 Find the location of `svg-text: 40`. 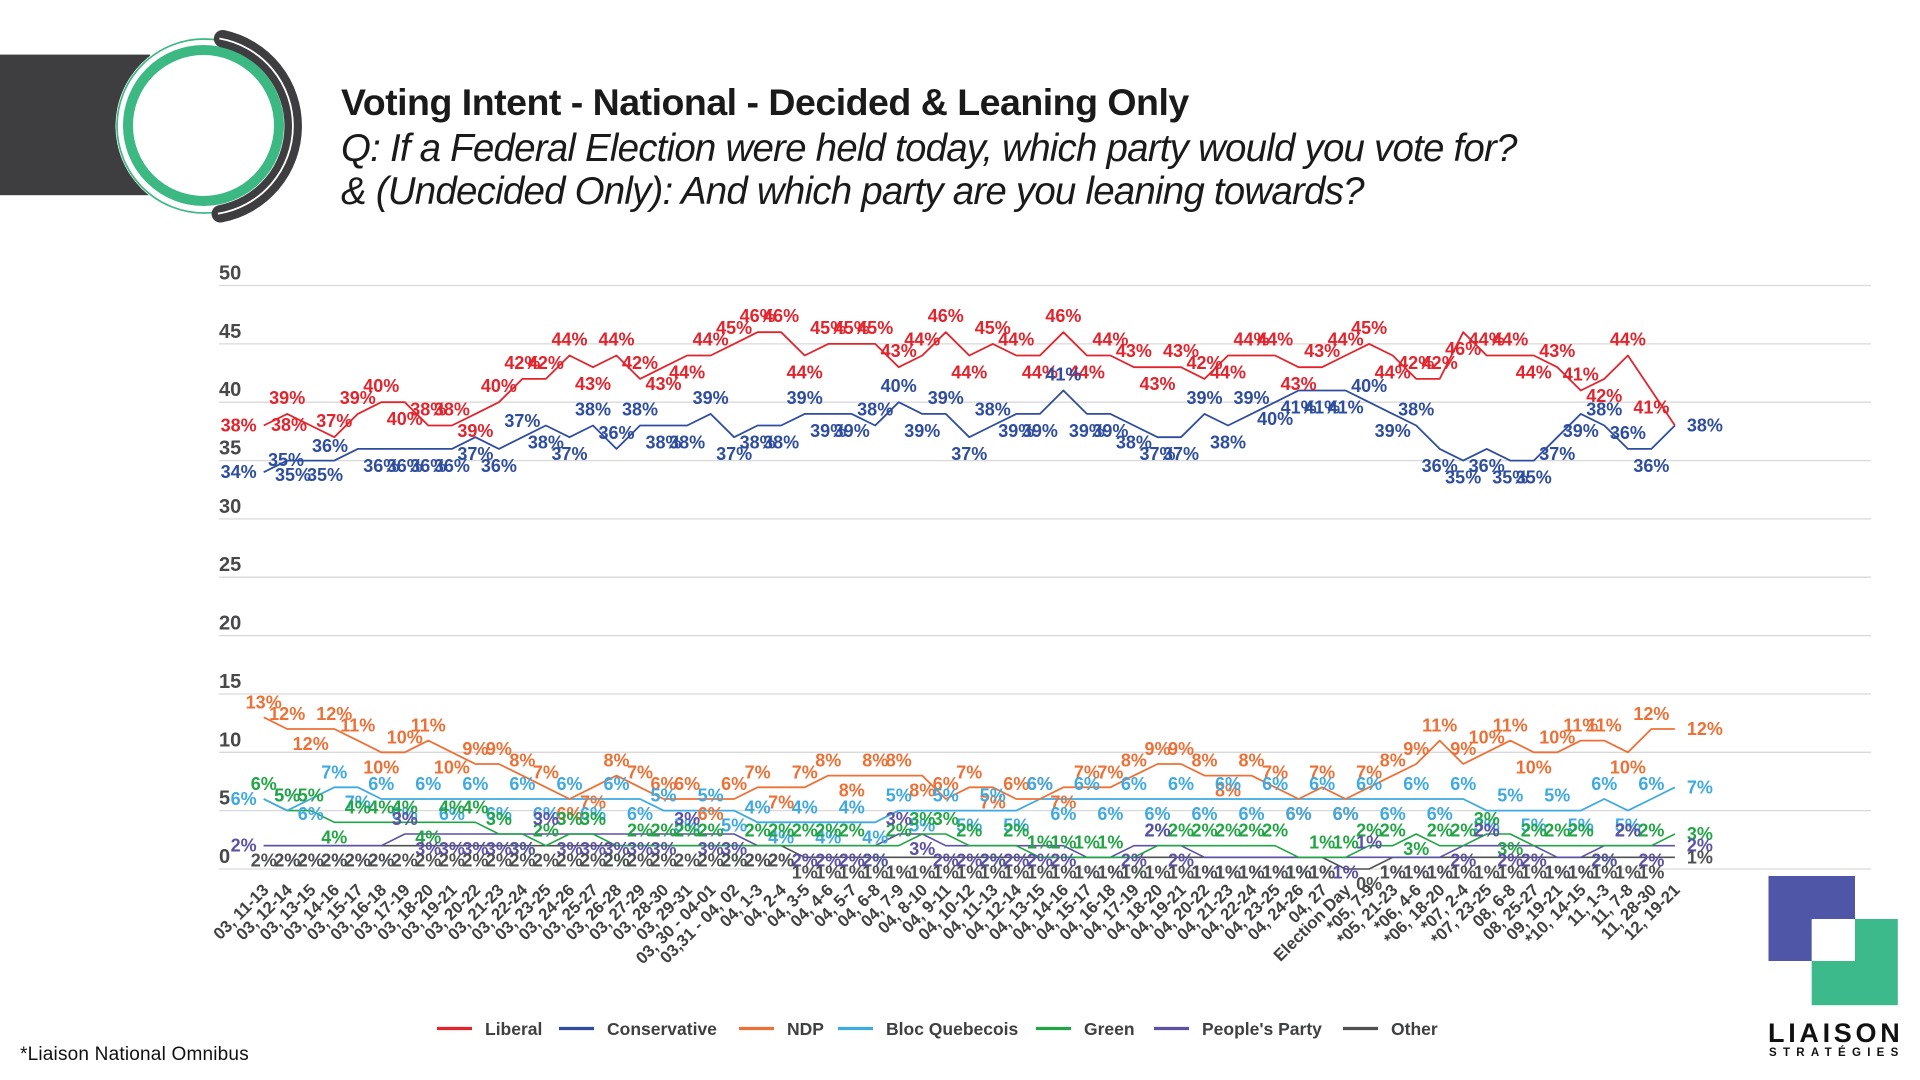

svg-text: 40 is located at coordinates (230, 390).